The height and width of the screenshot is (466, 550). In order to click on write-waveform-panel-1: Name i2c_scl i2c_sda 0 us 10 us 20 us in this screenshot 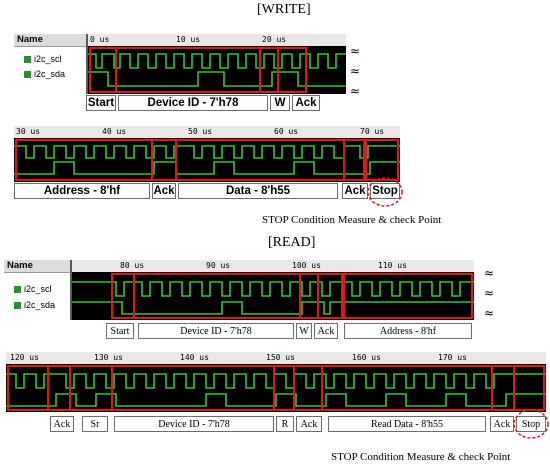, I will do `click(180, 64)`.